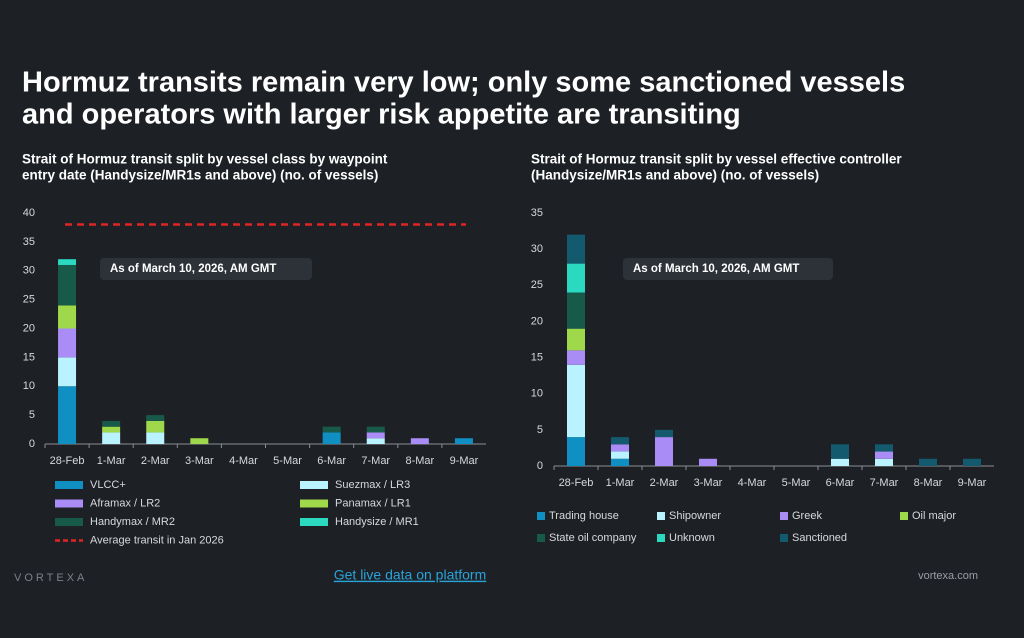 The image size is (1024, 638). I want to click on legend-label: Shipowner, so click(695, 516).